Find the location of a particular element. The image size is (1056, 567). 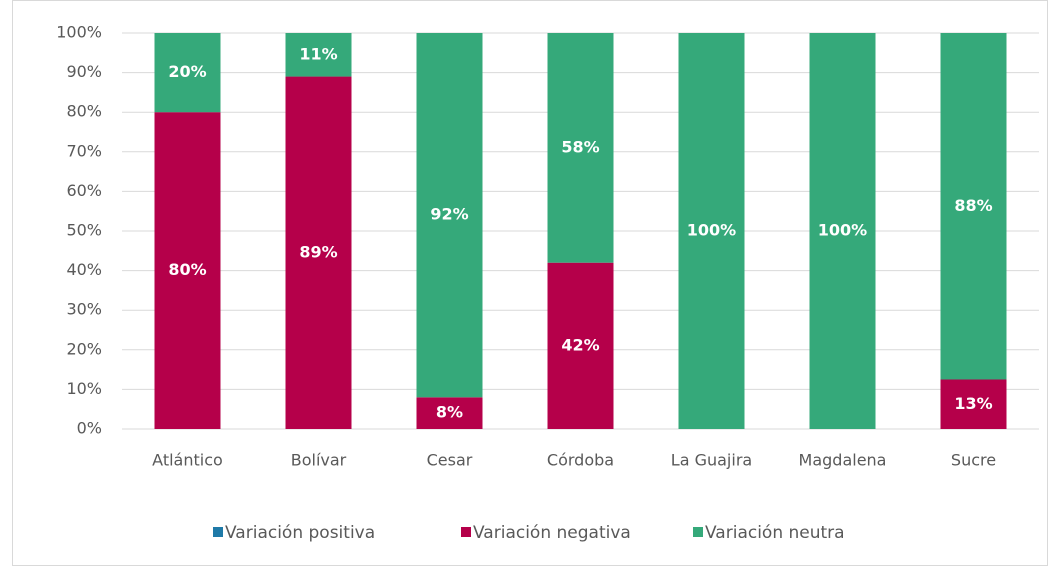

y-tick-label: 30% is located at coordinates (84, 309).